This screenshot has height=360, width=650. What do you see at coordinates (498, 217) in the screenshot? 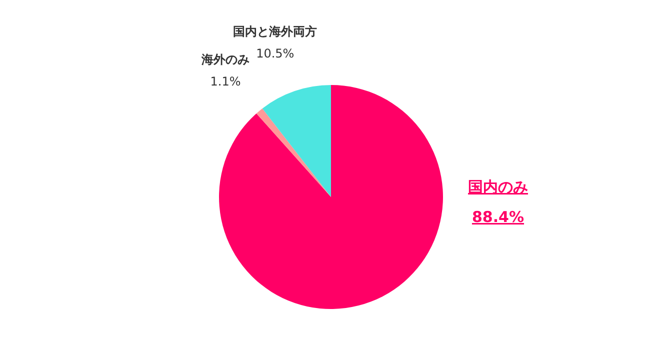
I see `data-label: 88.4%` at bounding box center [498, 217].